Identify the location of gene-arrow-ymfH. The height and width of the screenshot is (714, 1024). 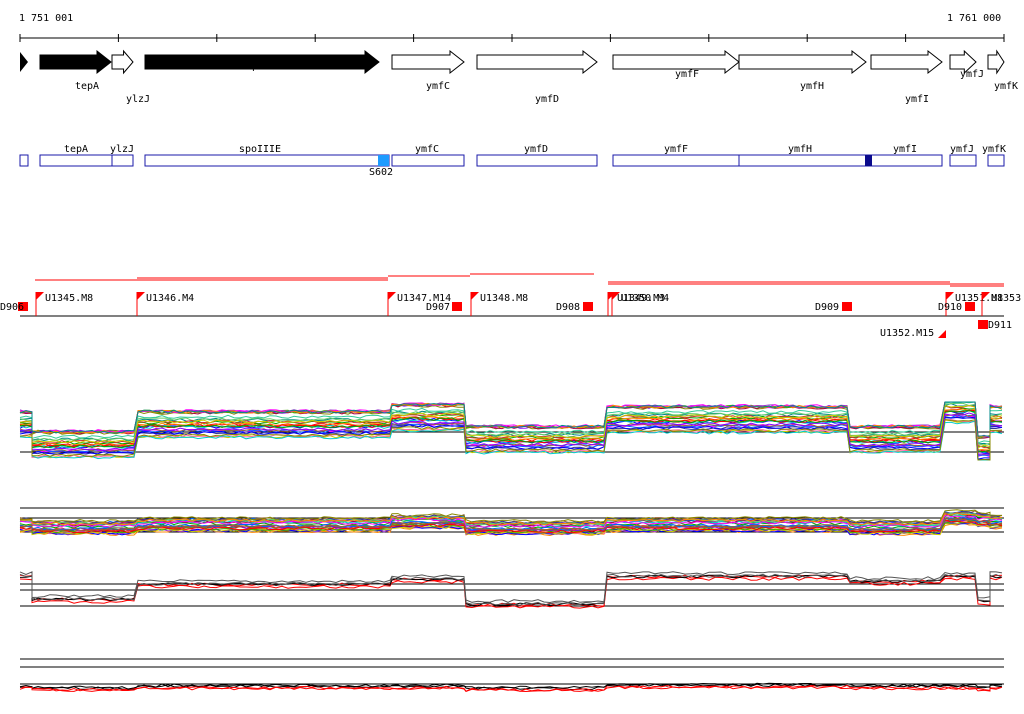
(802, 62).